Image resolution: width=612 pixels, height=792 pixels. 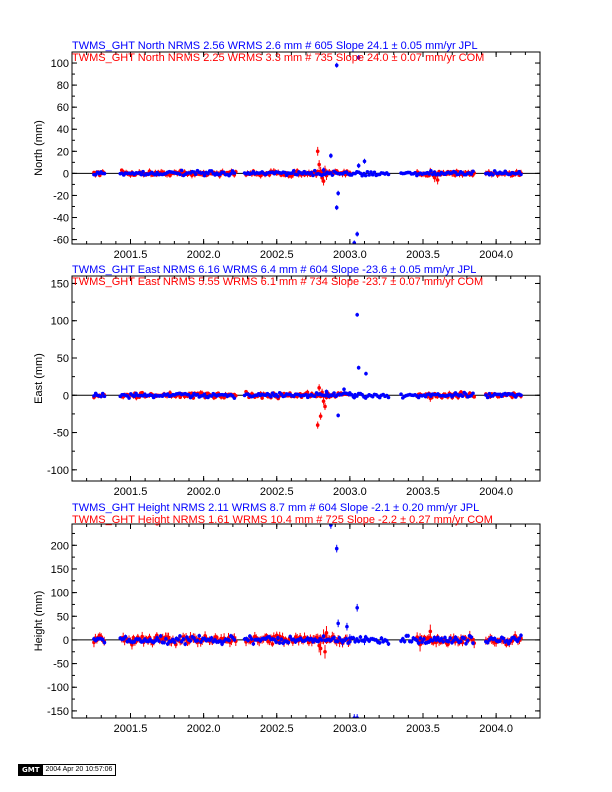 I want to click on gmt-logo: GMT, so click(x=31, y=770).